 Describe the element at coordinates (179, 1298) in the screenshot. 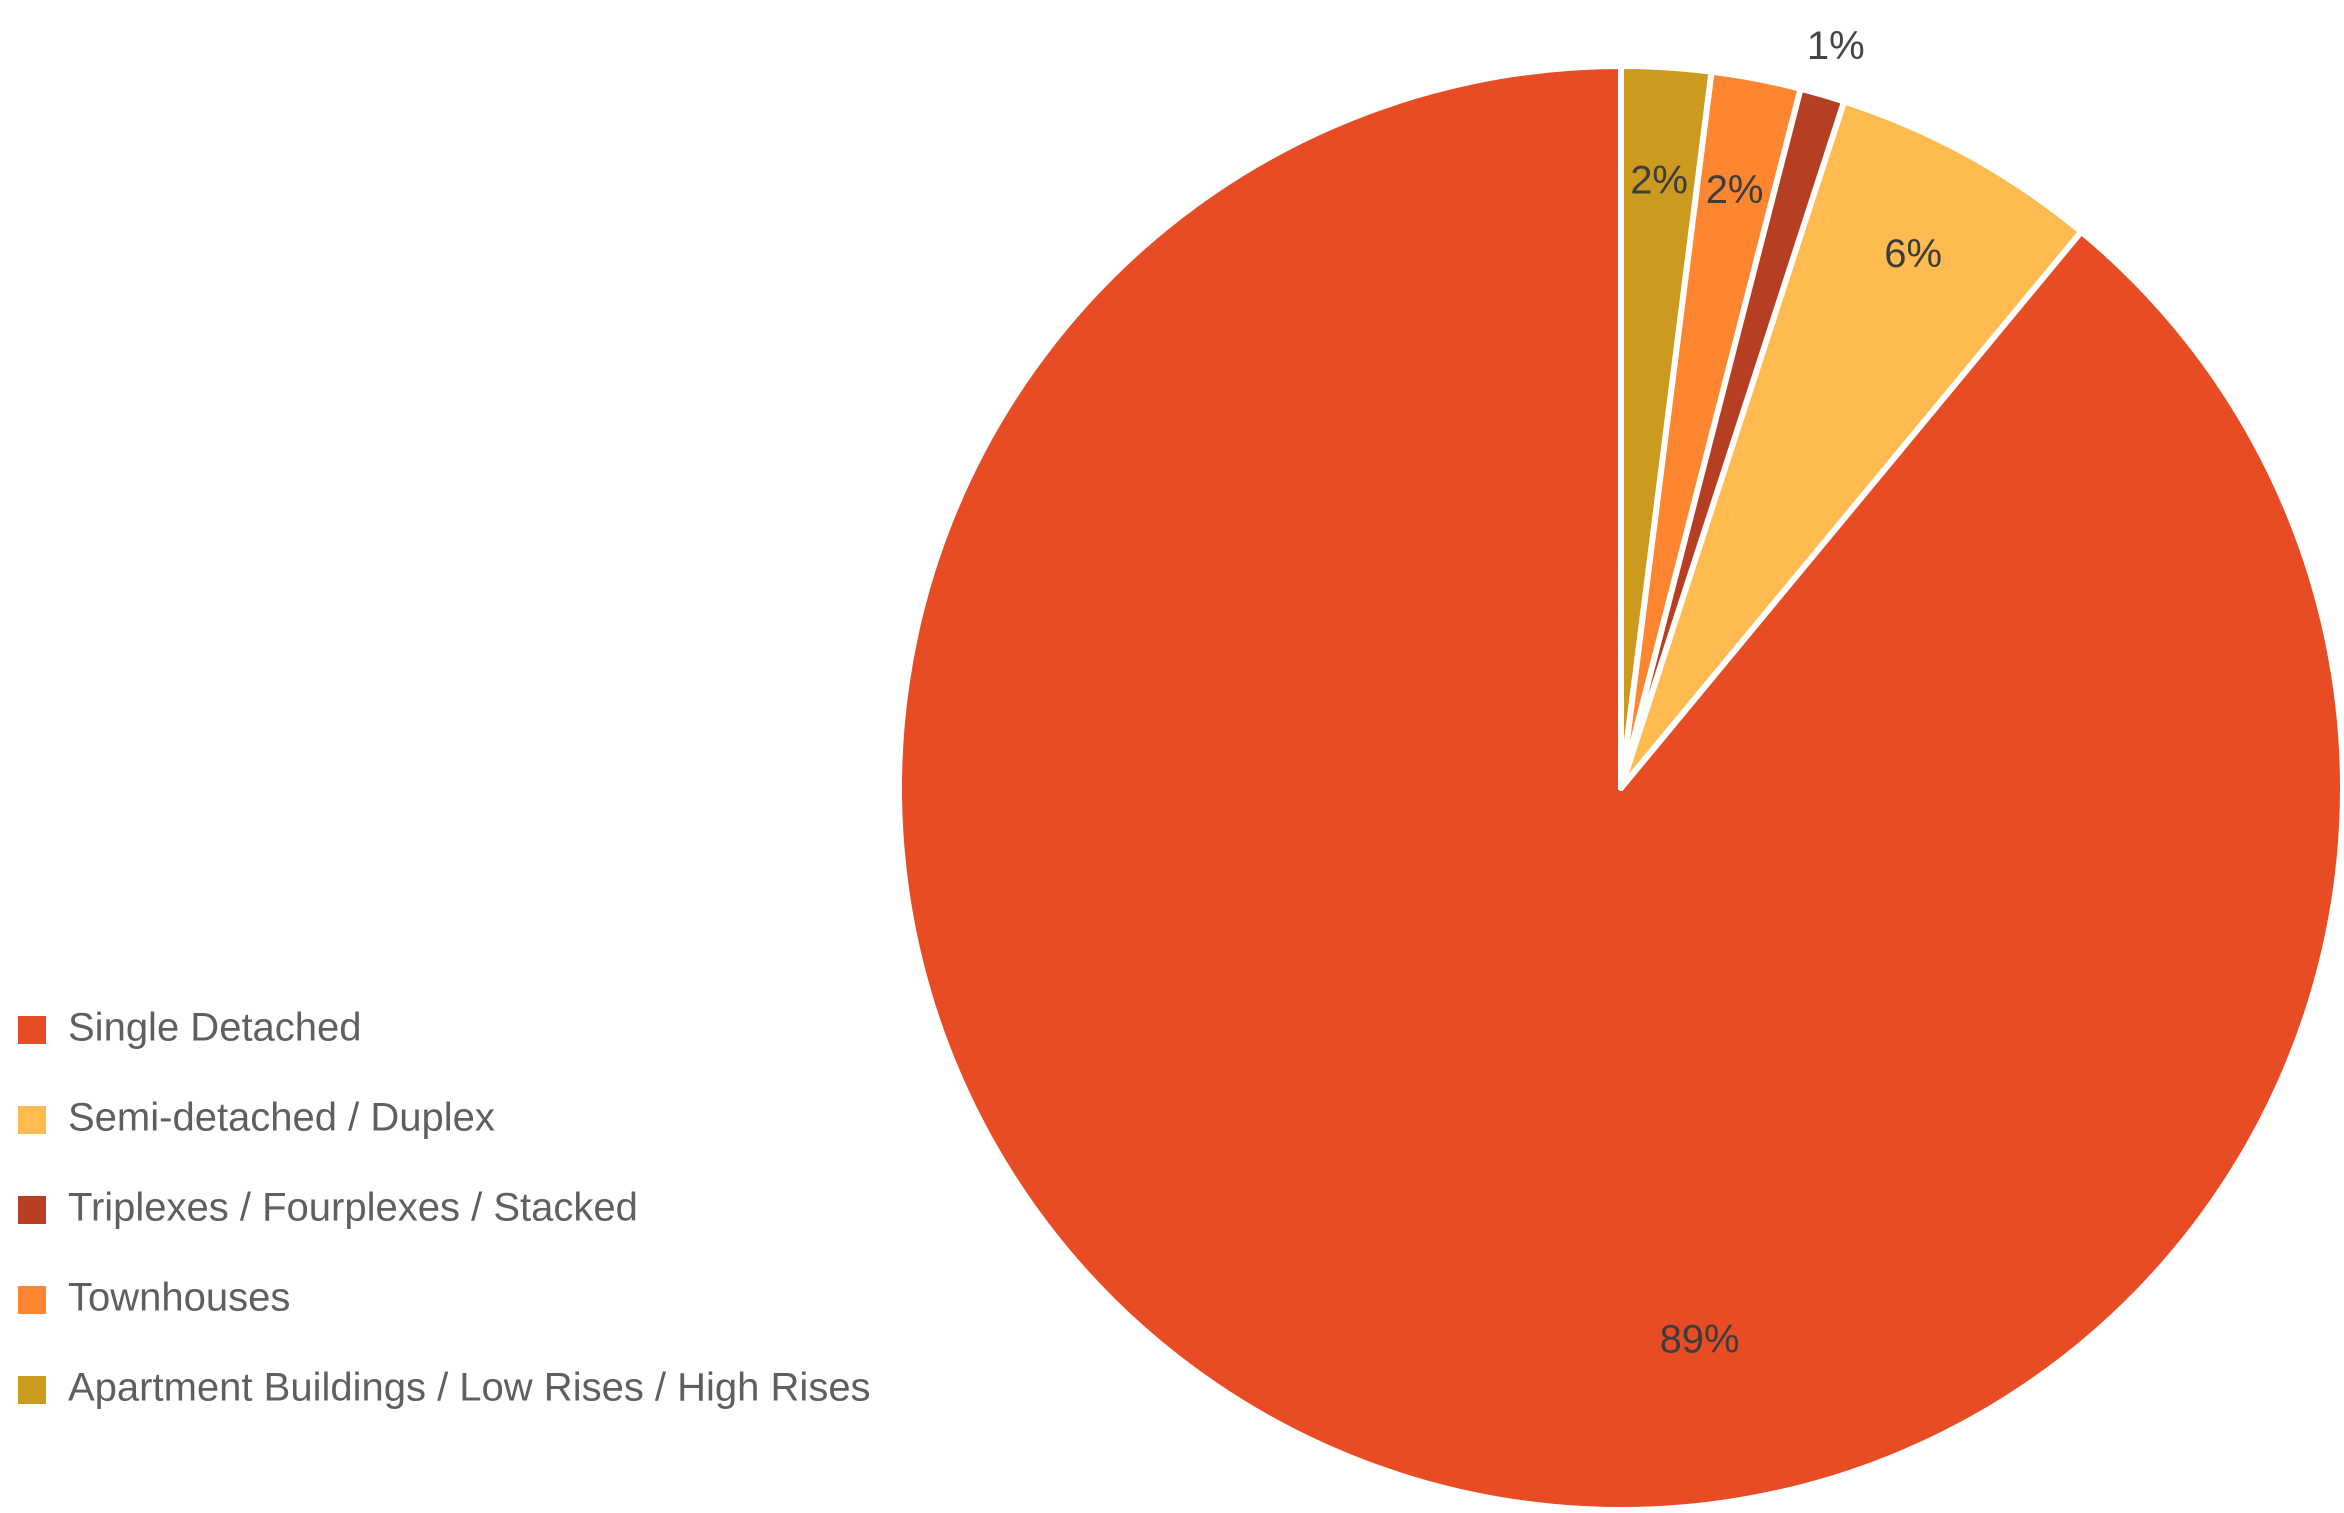

I see `legend-label: Townhouses` at that location.